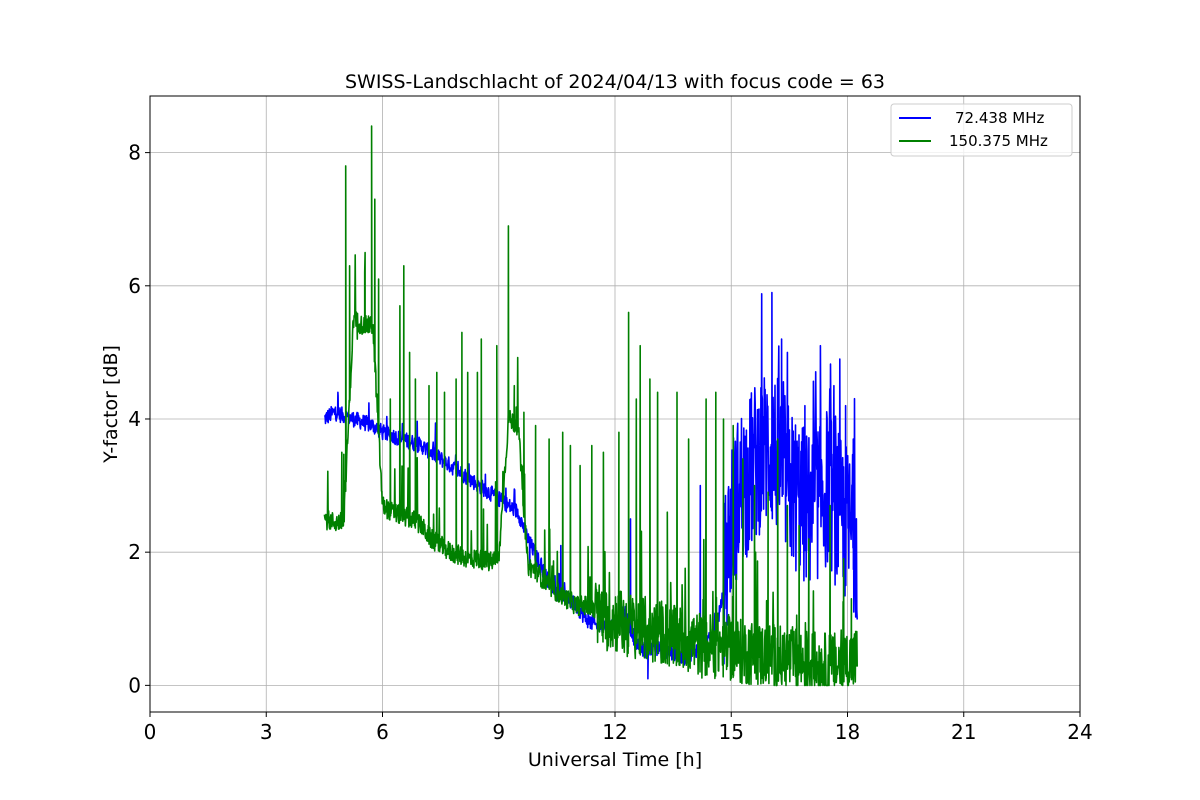  Describe the element at coordinates (150, 732) in the screenshot. I see `x-tick-label: 0` at that location.